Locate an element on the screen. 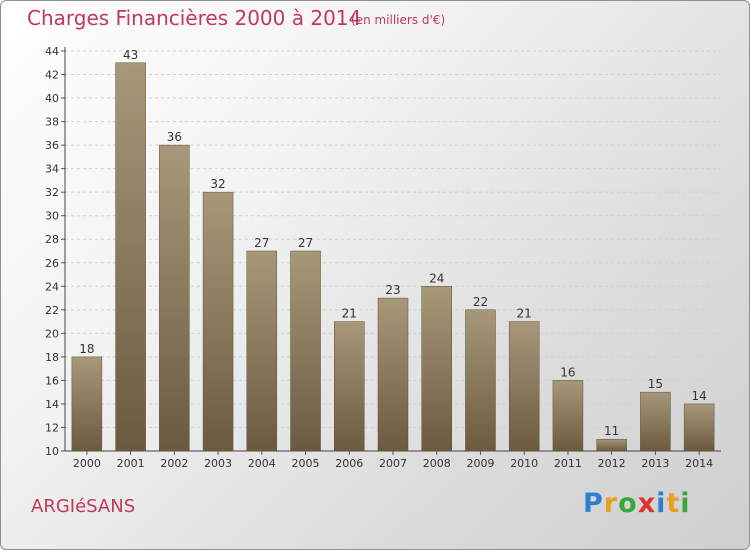  bar-2008 is located at coordinates (436, 369).